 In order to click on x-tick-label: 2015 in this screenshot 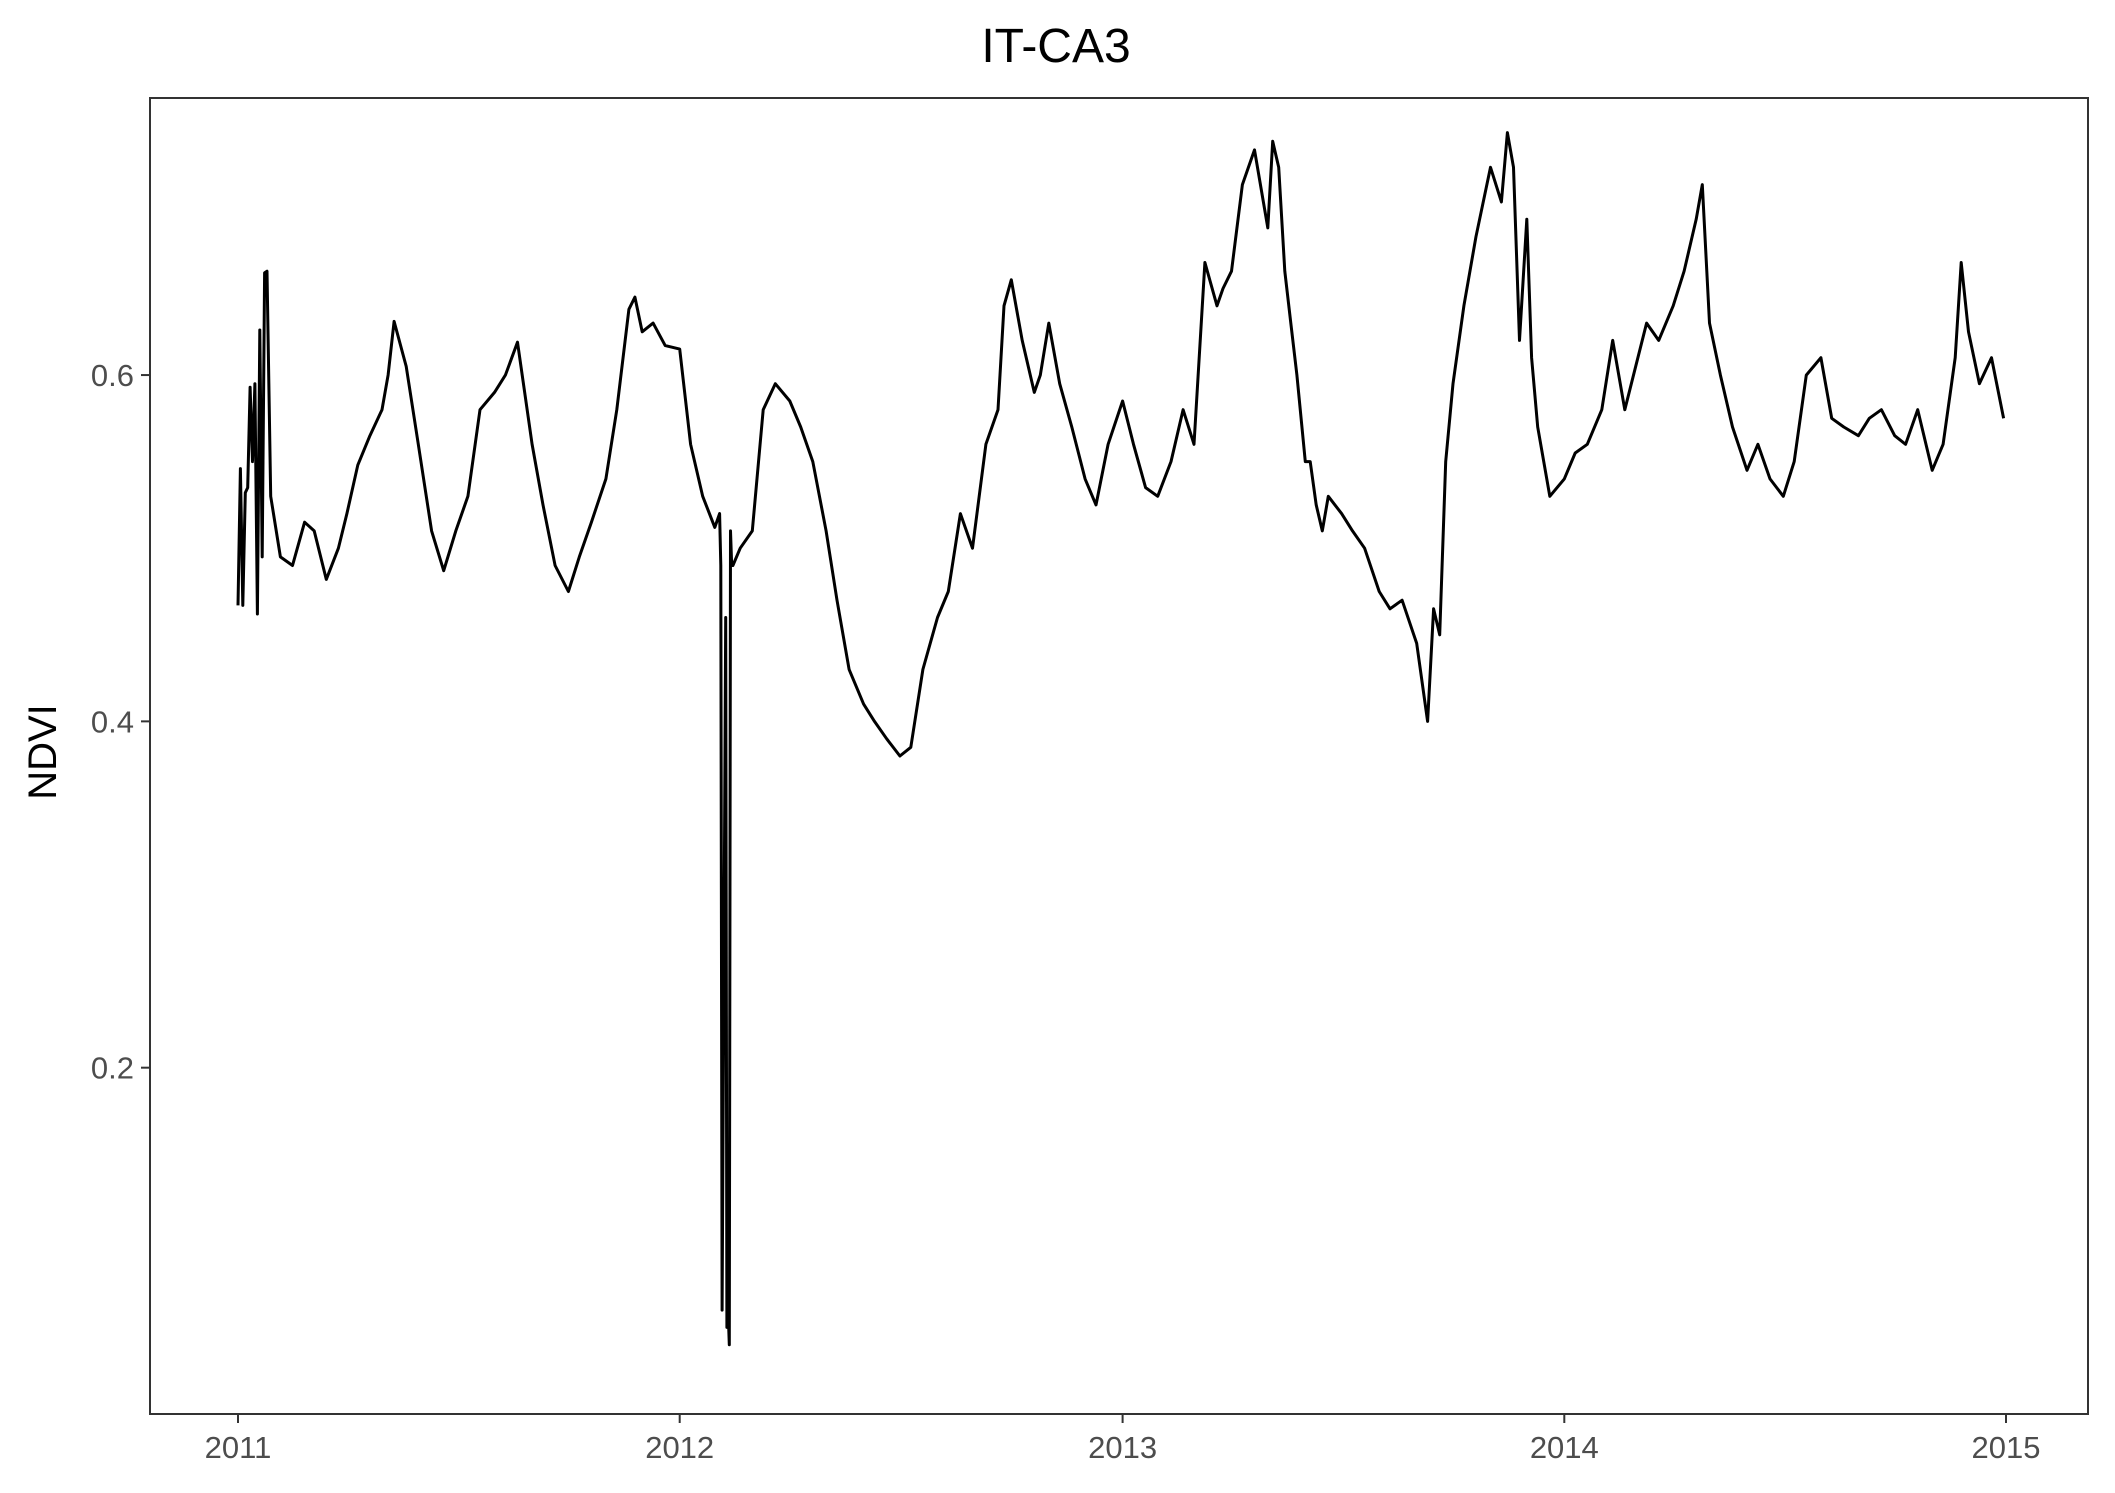, I will do `click(2006, 1447)`.